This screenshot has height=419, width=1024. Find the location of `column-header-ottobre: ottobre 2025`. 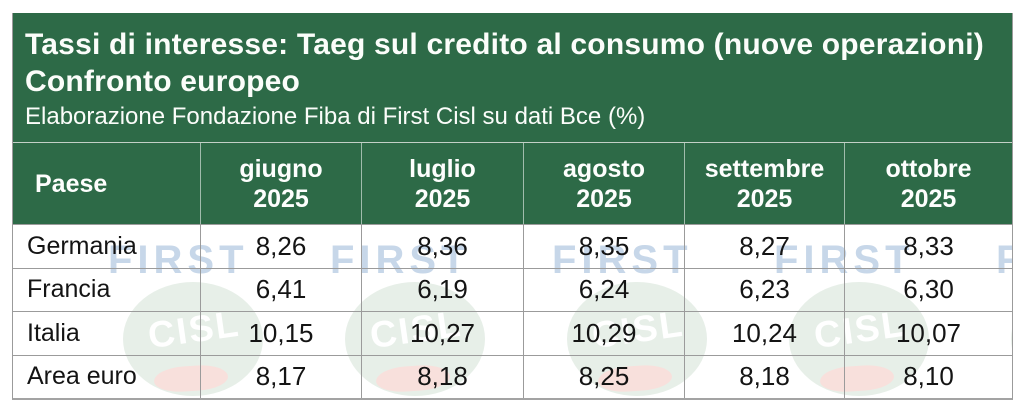

column-header-ottobre: ottobre 2025 is located at coordinates (928, 183).